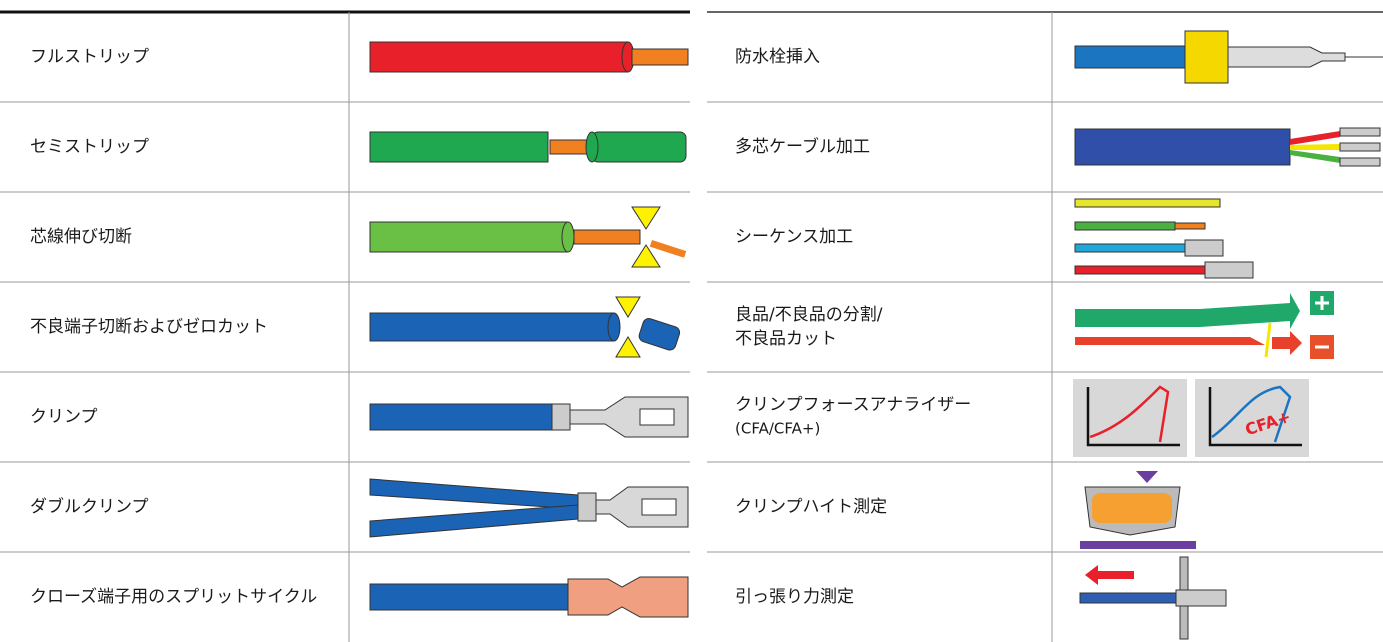 The image size is (1383, 642). What do you see at coordinates (1138, 510) in the screenshot?
I see `icon-crimp-height` at bounding box center [1138, 510].